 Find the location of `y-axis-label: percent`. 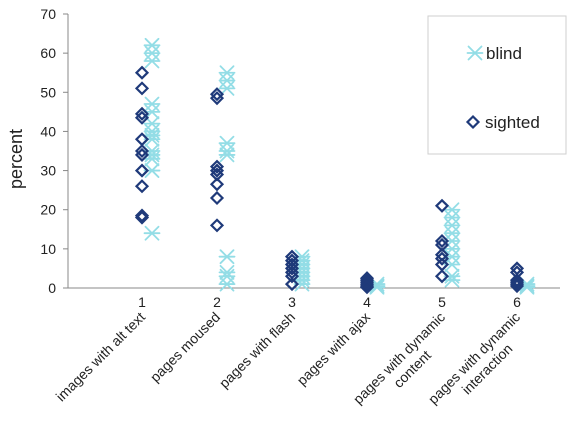

y-axis-label: percent is located at coordinates (16, 159).